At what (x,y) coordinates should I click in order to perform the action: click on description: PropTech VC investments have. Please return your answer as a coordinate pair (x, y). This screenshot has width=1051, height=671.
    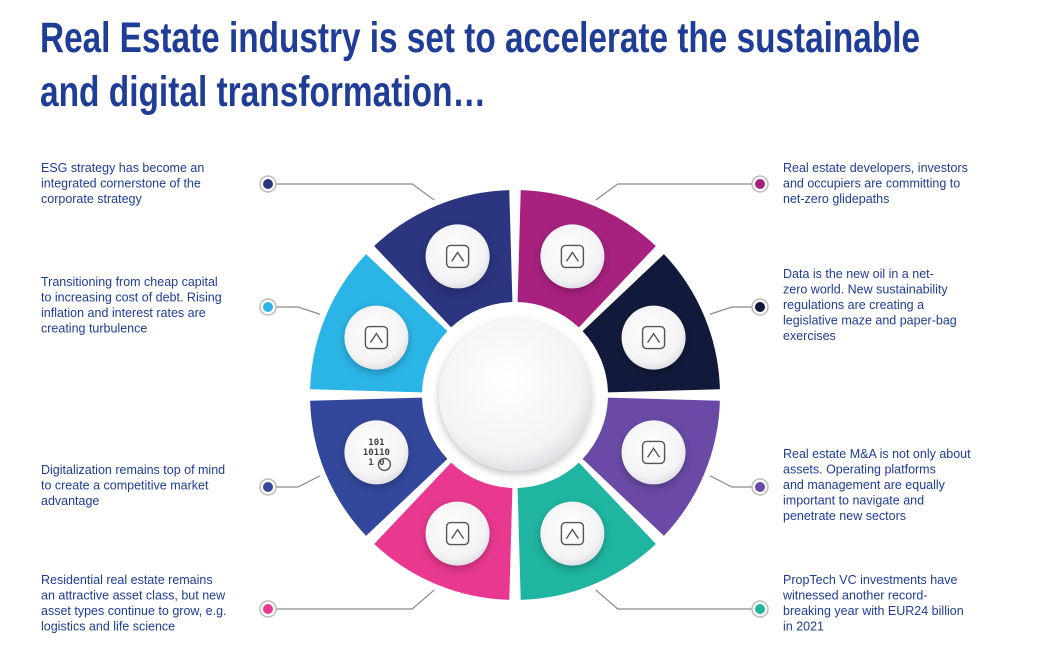
    Looking at the image, I should click on (870, 580).